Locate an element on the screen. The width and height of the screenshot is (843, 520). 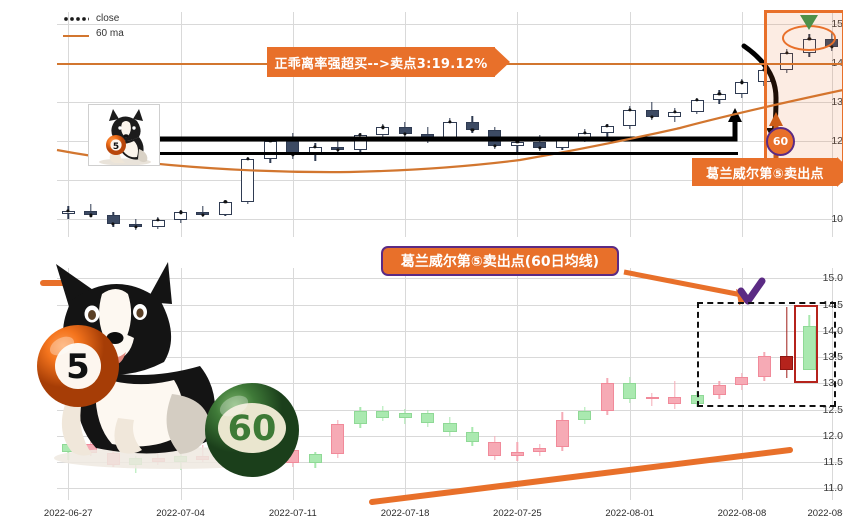
lower-chart-title: 葛兰威尔第⑤卖出点(60日均线) is located at coordinates (500, 261).